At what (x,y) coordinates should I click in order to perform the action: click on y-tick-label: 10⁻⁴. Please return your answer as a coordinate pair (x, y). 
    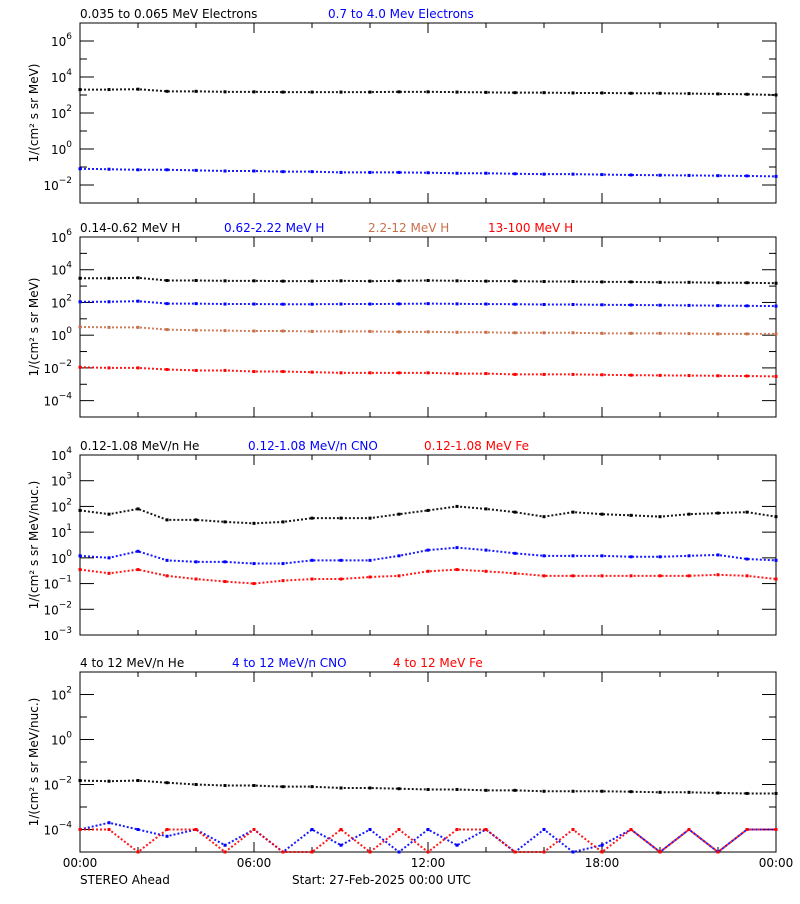
    Looking at the image, I should click on (57, 400).